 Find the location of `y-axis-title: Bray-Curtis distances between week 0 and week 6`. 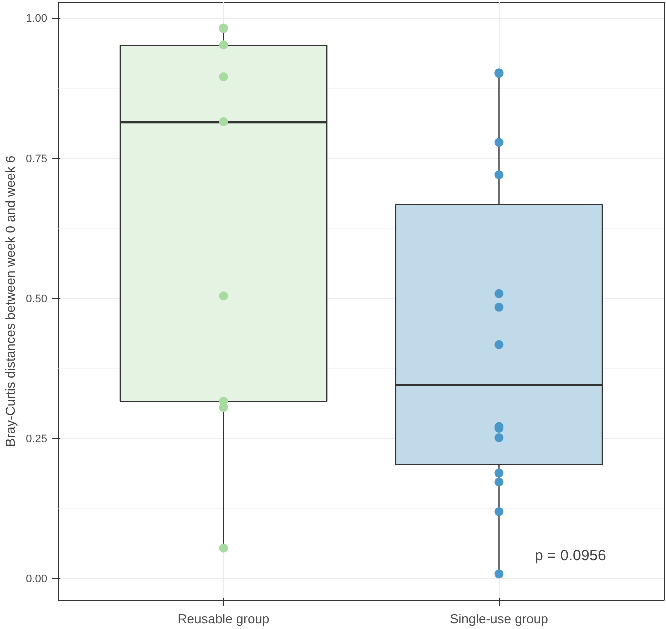

y-axis-title: Bray-Curtis distances between week 0 and week 6 is located at coordinates (10, 302).